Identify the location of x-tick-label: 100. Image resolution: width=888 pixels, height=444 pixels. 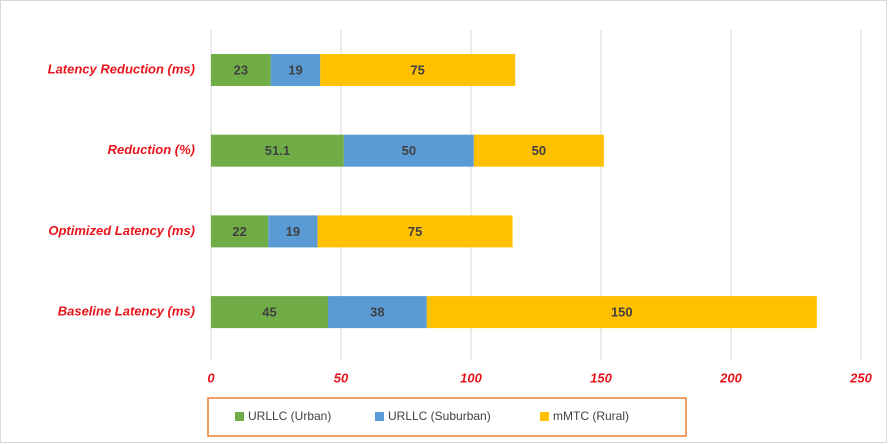
(471, 377).